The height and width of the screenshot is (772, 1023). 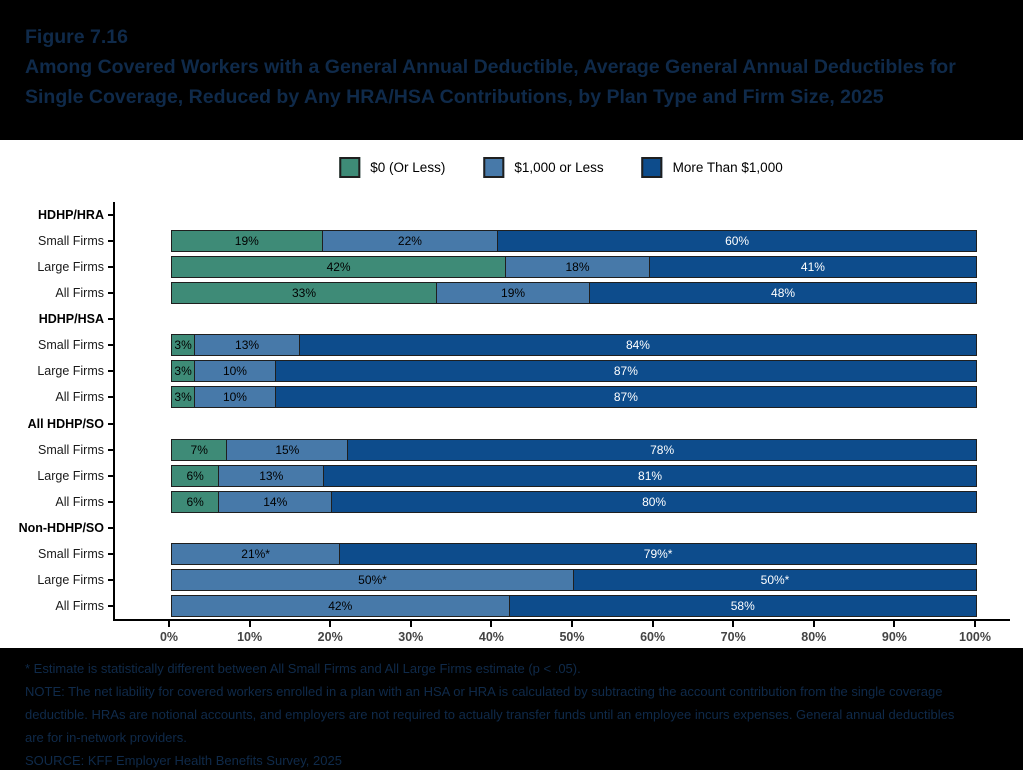 What do you see at coordinates (65, 423) in the screenshot?
I see `y-axis-label: All HDHP/SO` at bounding box center [65, 423].